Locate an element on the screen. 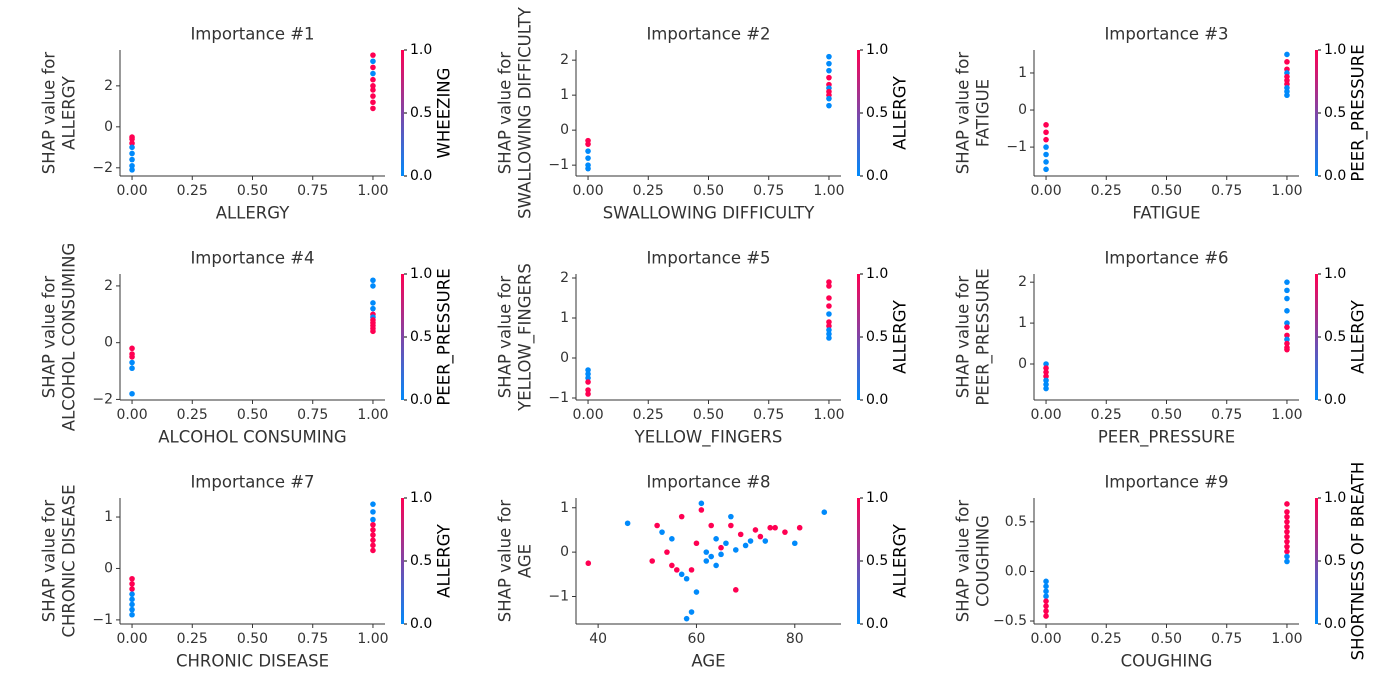  y-axis-label: SWALLOWING DIFFICULTY is located at coordinates (525, 112).